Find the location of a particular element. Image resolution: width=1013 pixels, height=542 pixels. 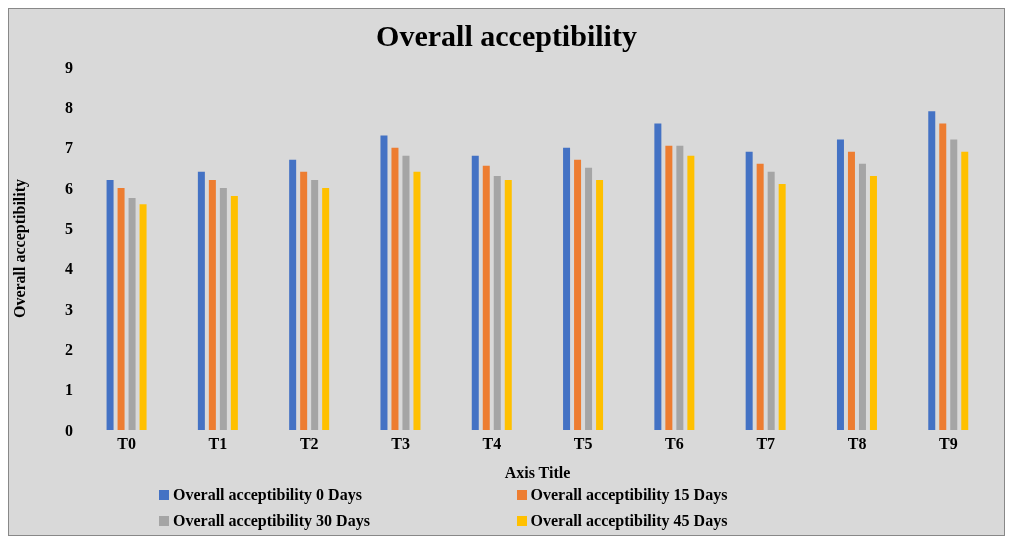

x-tick-label: T2 is located at coordinates (309, 444).